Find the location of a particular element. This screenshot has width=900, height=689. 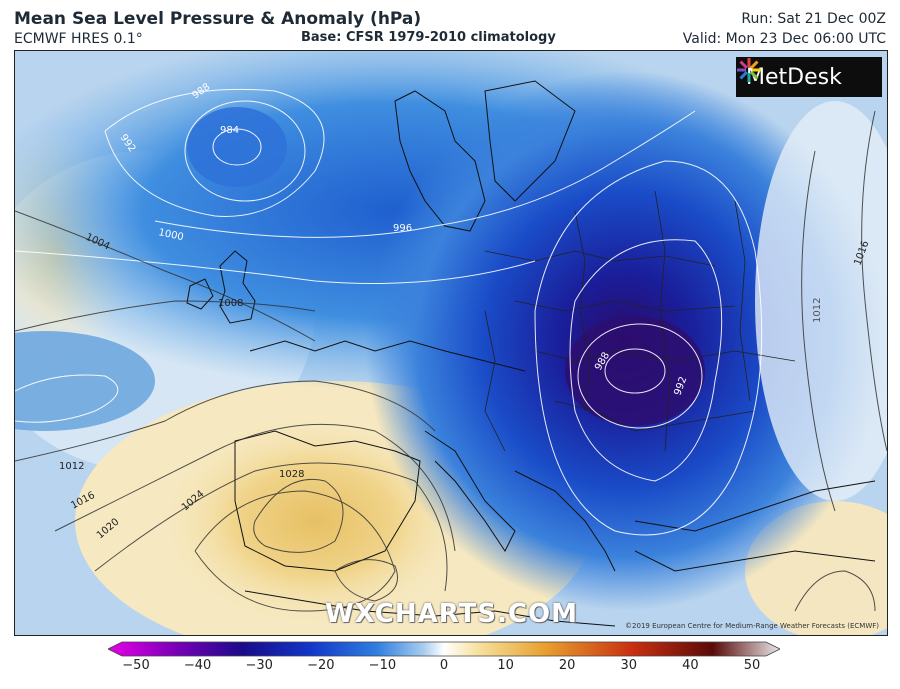

country-borders is located at coordinates (640, 321).